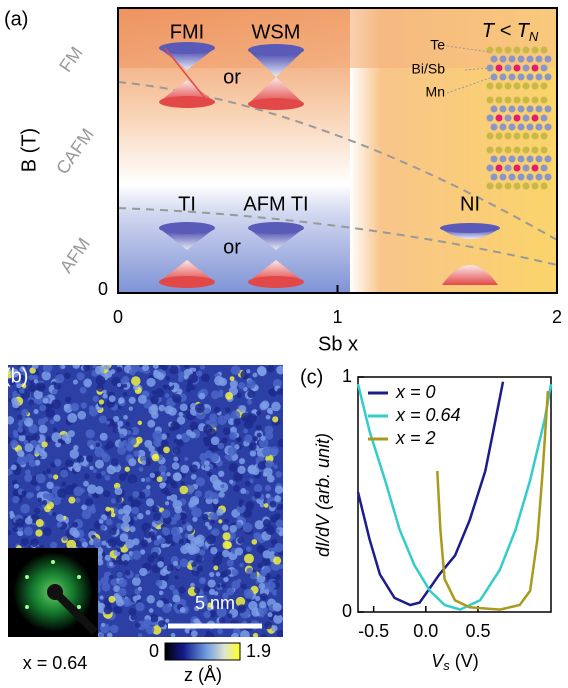 This screenshot has width=568, height=688. Describe the element at coordinates (389, 519) in the screenshot. I see `panel-c: (c) dI/dV (arb. unit) Vs (V)` at that location.